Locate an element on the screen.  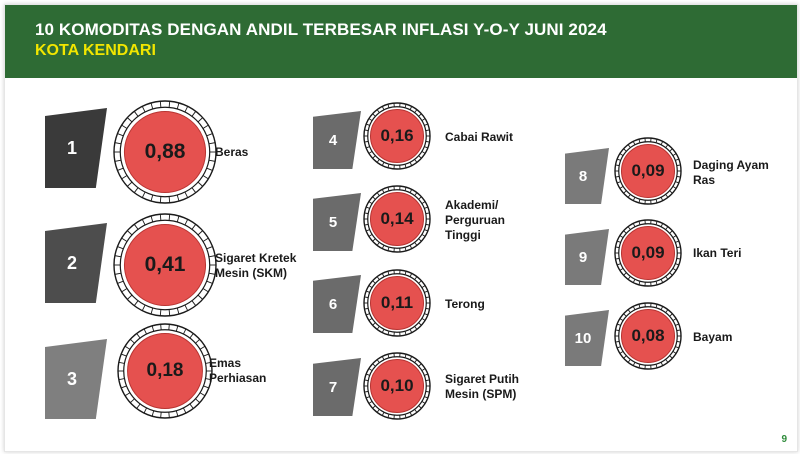
value-badge: 0,18 is located at coordinates (165, 371).